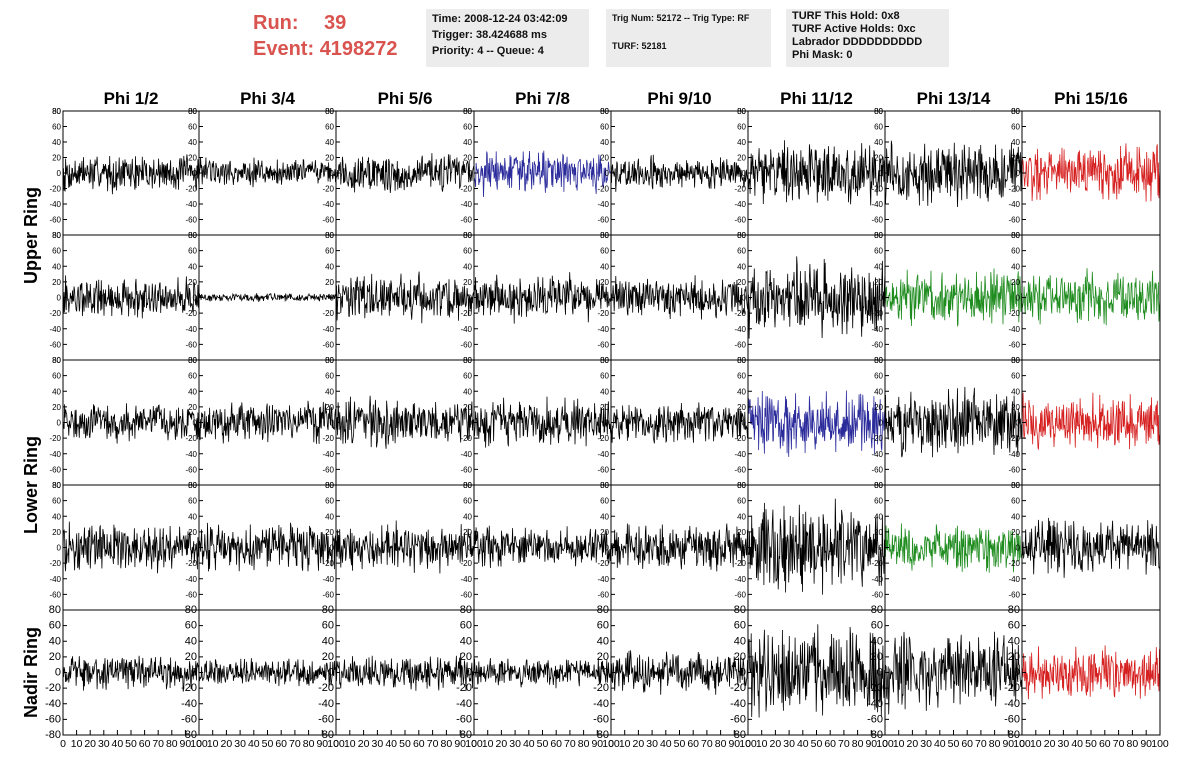 The height and width of the screenshot is (772, 1196). What do you see at coordinates (816, 98) in the screenshot?
I see `column-header: Phi 11/12` at bounding box center [816, 98].